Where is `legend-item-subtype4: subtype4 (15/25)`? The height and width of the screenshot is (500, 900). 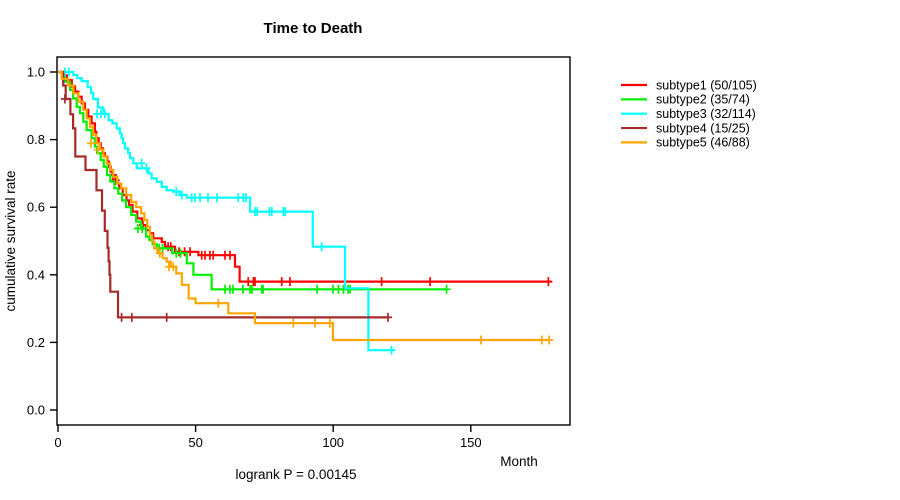
legend-item-subtype4: subtype4 (15/25) is located at coordinates (685, 128).